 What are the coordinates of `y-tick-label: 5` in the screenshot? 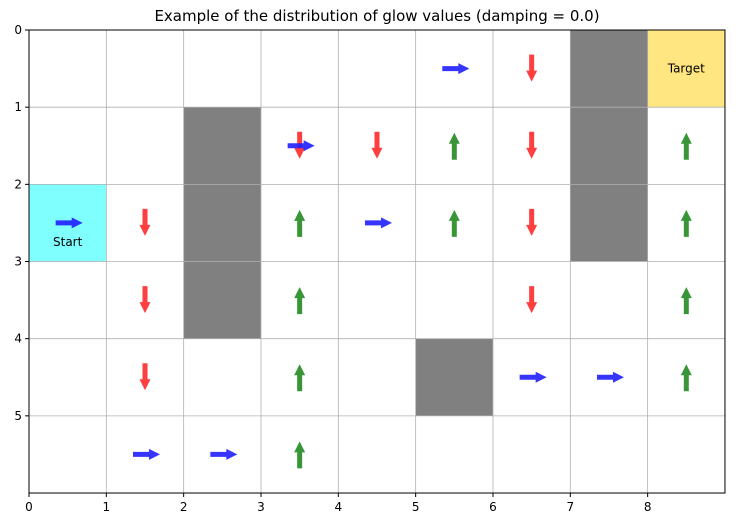 It's located at (18, 416).